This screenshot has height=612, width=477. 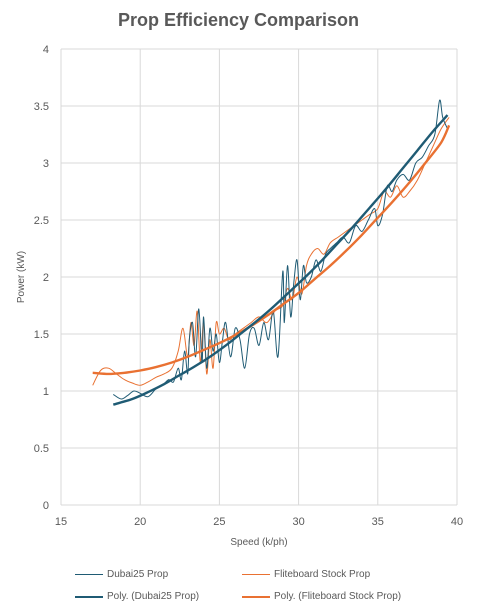 What do you see at coordinates (41, 449) in the screenshot?
I see `y-tick-label: 0.5` at bounding box center [41, 449].